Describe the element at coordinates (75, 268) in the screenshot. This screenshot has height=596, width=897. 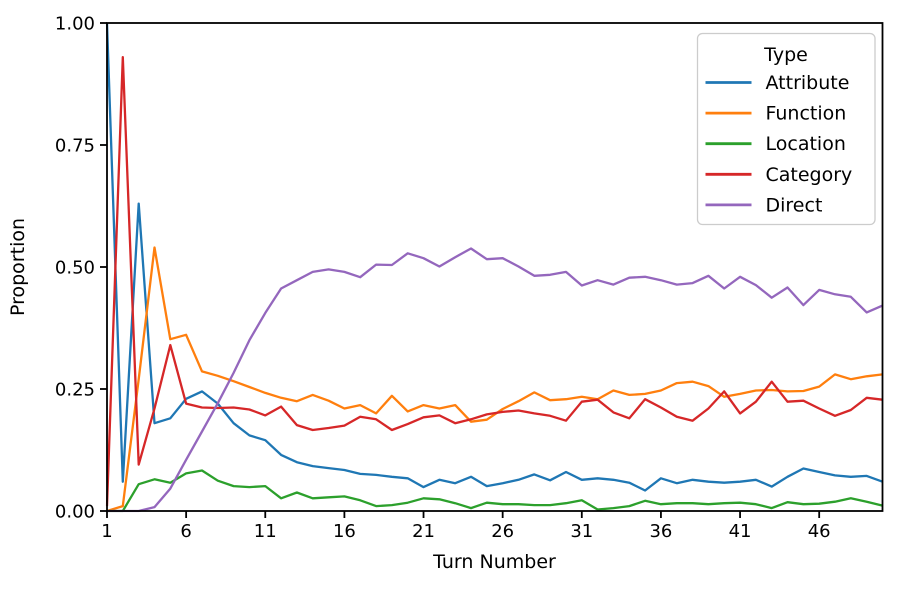
I see `y-tick-label: 0.50` at that location.